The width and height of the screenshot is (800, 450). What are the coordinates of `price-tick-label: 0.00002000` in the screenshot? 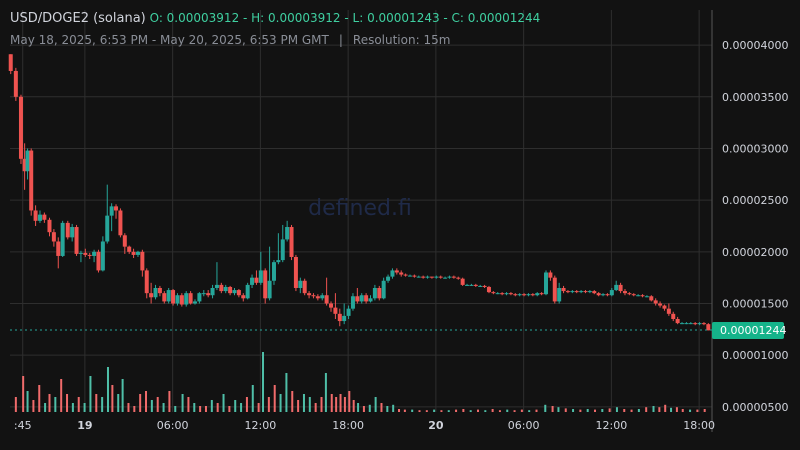 It's located at (755, 252).